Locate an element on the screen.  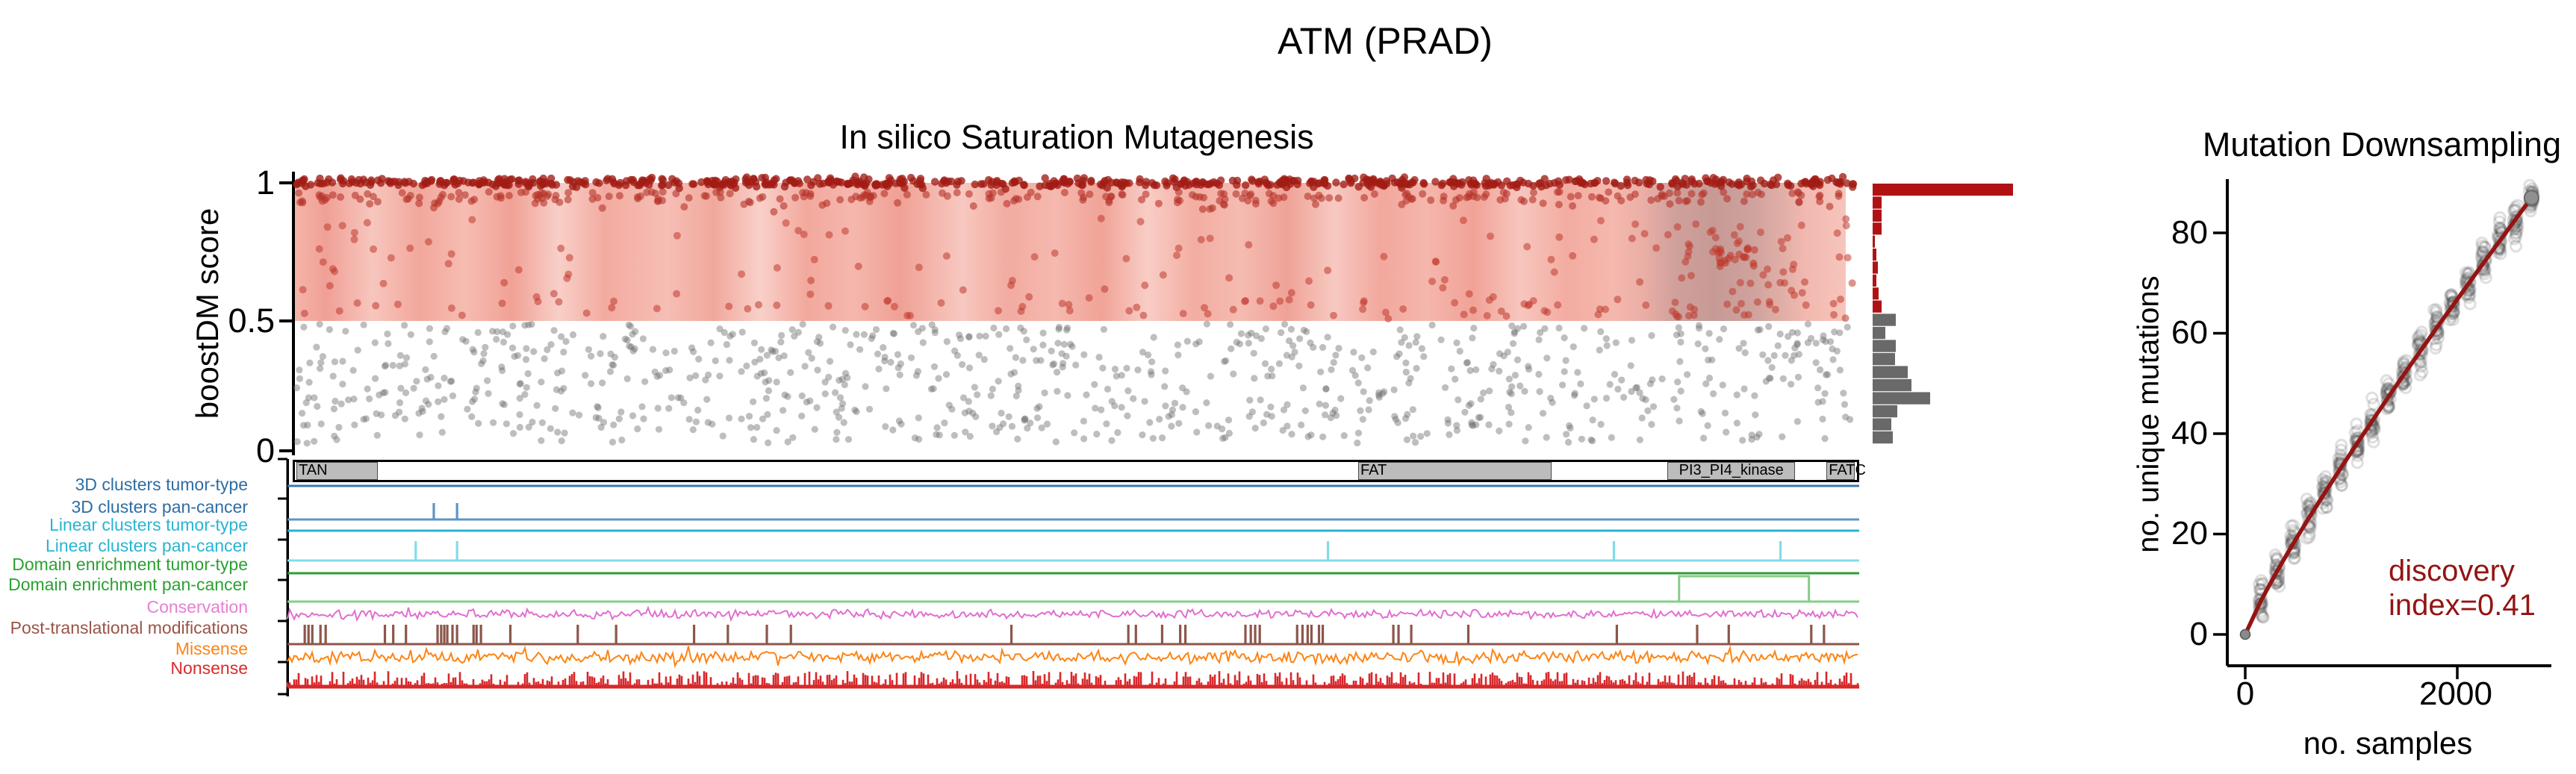
downsampling-ytick-60: 60 is located at coordinates (2189, 332).